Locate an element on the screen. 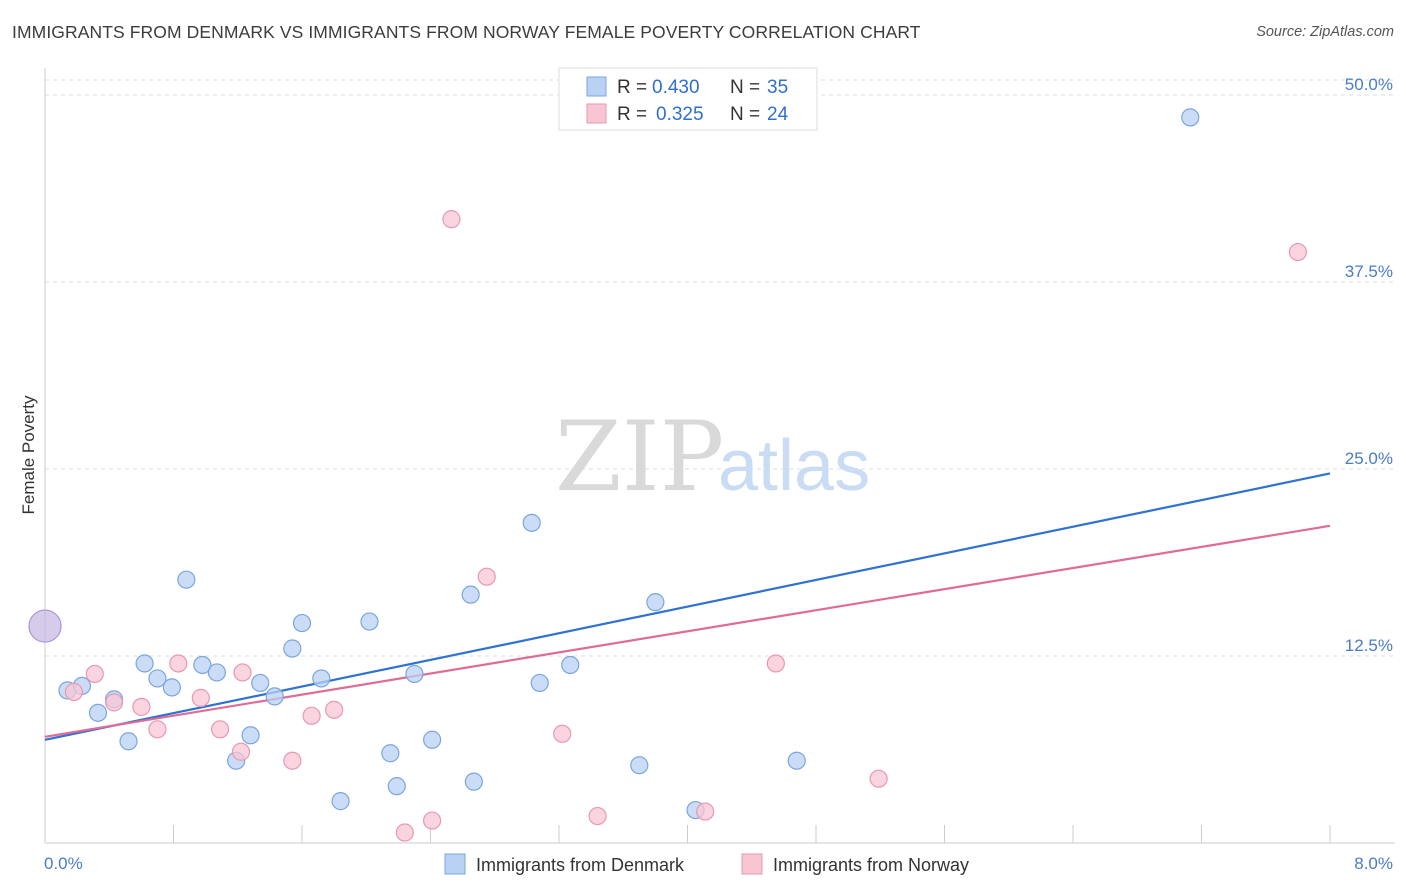 The width and height of the screenshot is (1406, 892). x-tick-label: 8.0% is located at coordinates (1373, 863).